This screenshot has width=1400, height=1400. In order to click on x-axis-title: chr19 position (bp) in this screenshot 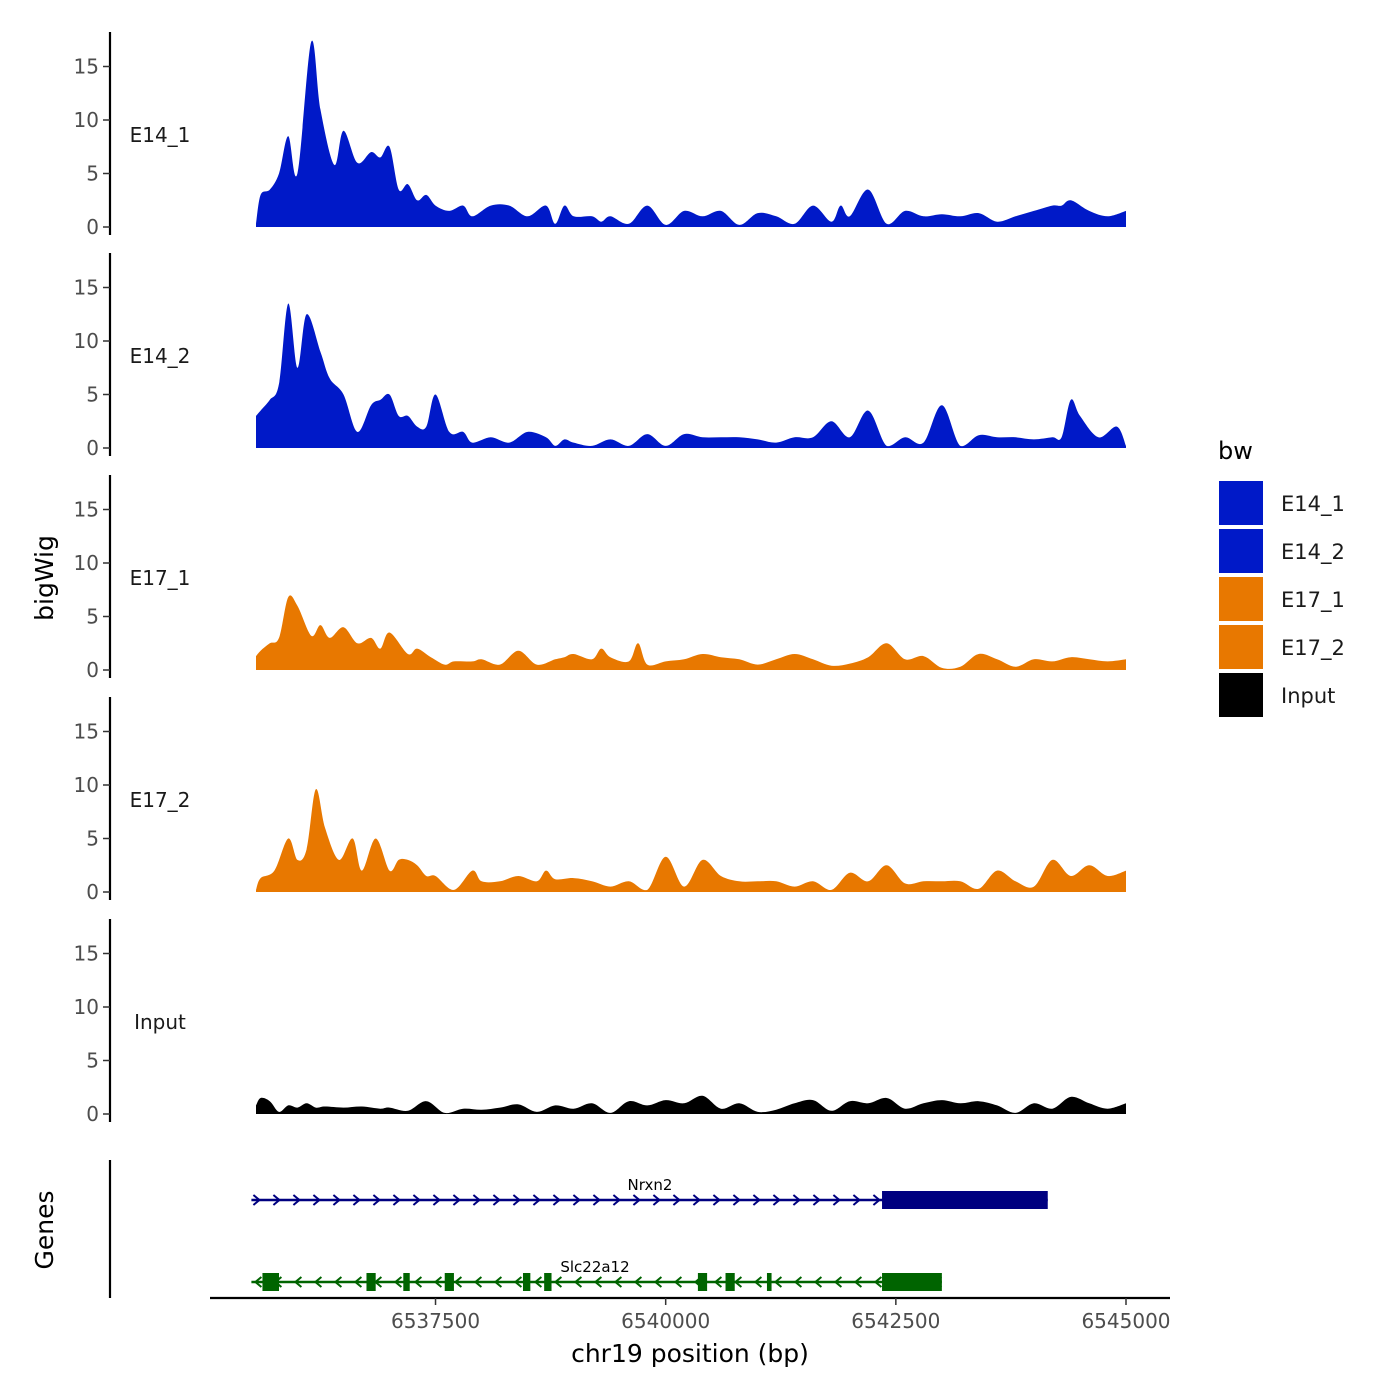, I will do `click(690, 1353)`.